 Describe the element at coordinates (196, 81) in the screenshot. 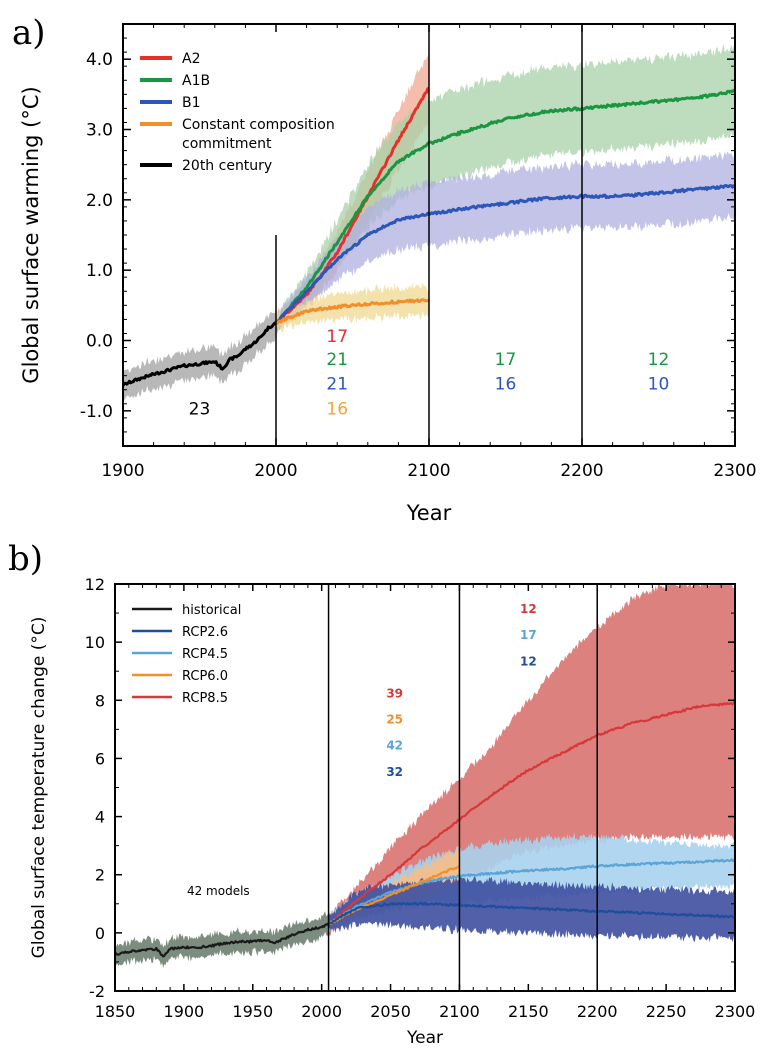

I see `legend-label: A1B` at that location.